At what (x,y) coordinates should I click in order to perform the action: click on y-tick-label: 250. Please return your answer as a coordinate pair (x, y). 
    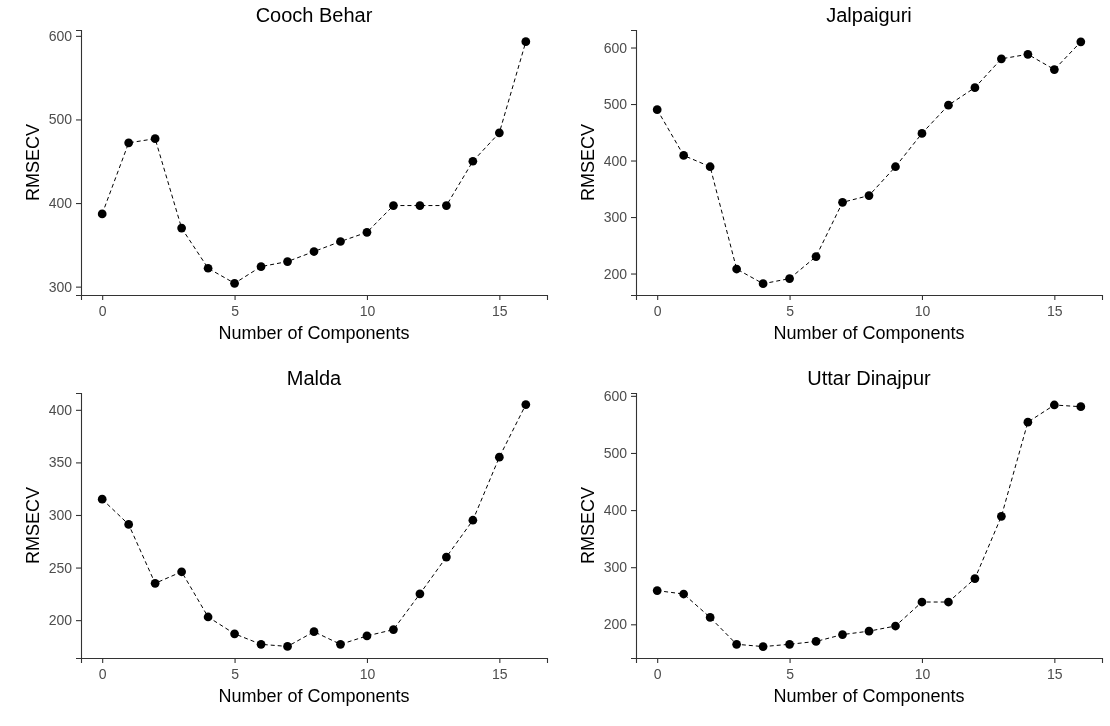
    Looking at the image, I should click on (60, 567).